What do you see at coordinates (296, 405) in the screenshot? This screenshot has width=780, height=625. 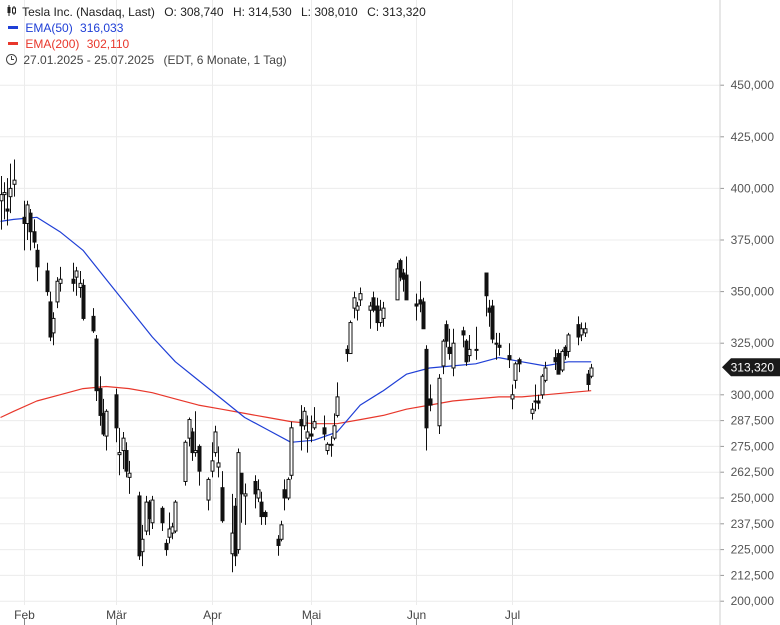 I see `ema200-line` at bounding box center [296, 405].